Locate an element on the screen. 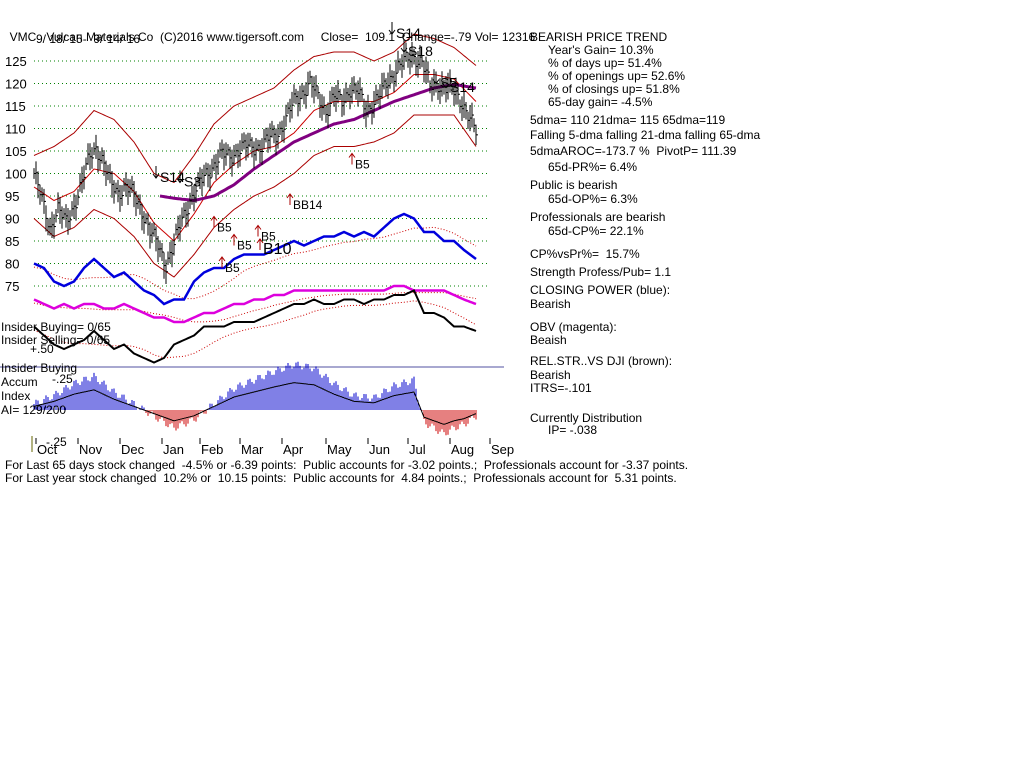  closings-up: % of closings up= 51.8% is located at coordinates (614, 89).